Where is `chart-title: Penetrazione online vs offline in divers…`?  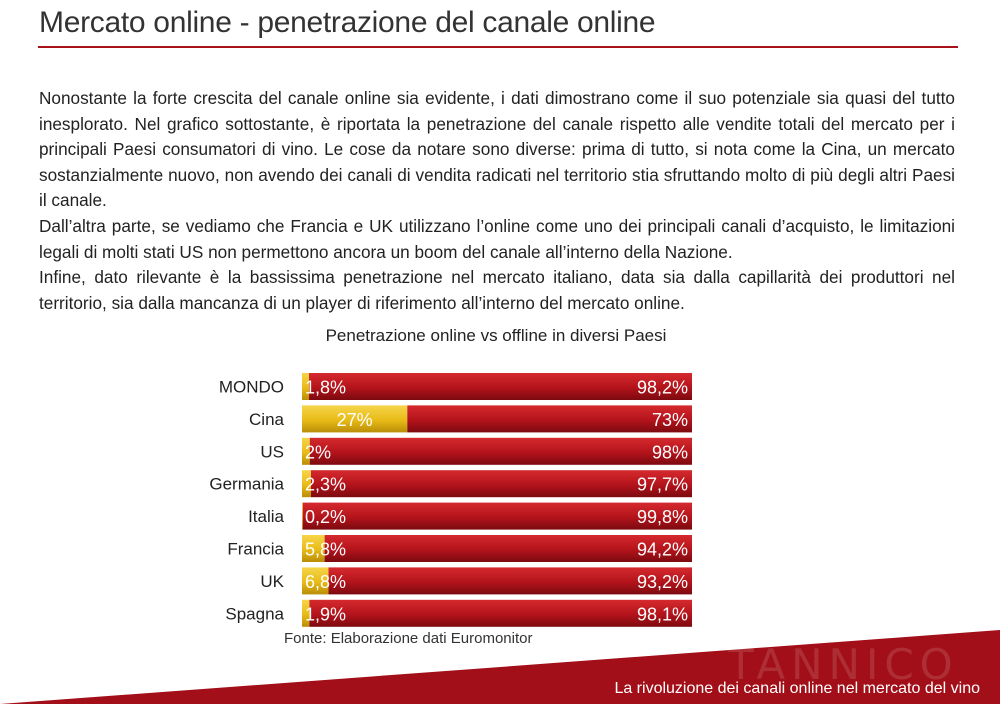 chart-title: Penetrazione online vs offline in divers… is located at coordinates (496, 335).